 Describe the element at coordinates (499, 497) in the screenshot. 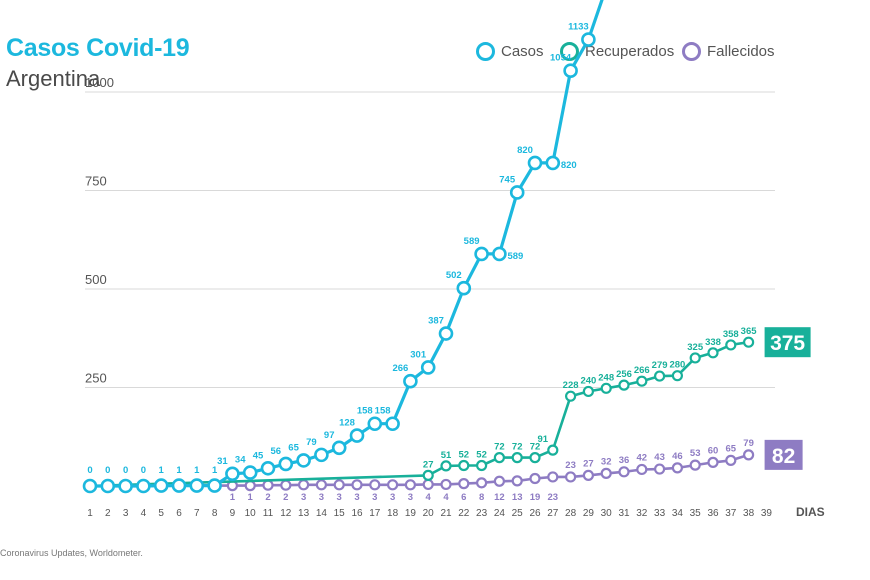

I see `data-label-fallecidos: 12` at that location.